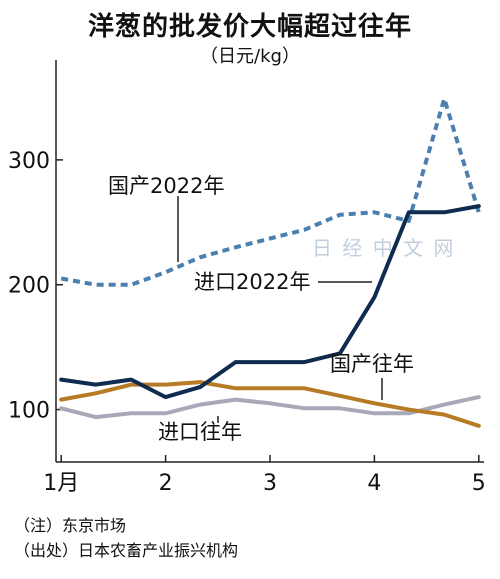 Image resolution: width=500 pixels, height=579 pixels. I want to click on y-tick-label-200: 200, so click(29, 286).